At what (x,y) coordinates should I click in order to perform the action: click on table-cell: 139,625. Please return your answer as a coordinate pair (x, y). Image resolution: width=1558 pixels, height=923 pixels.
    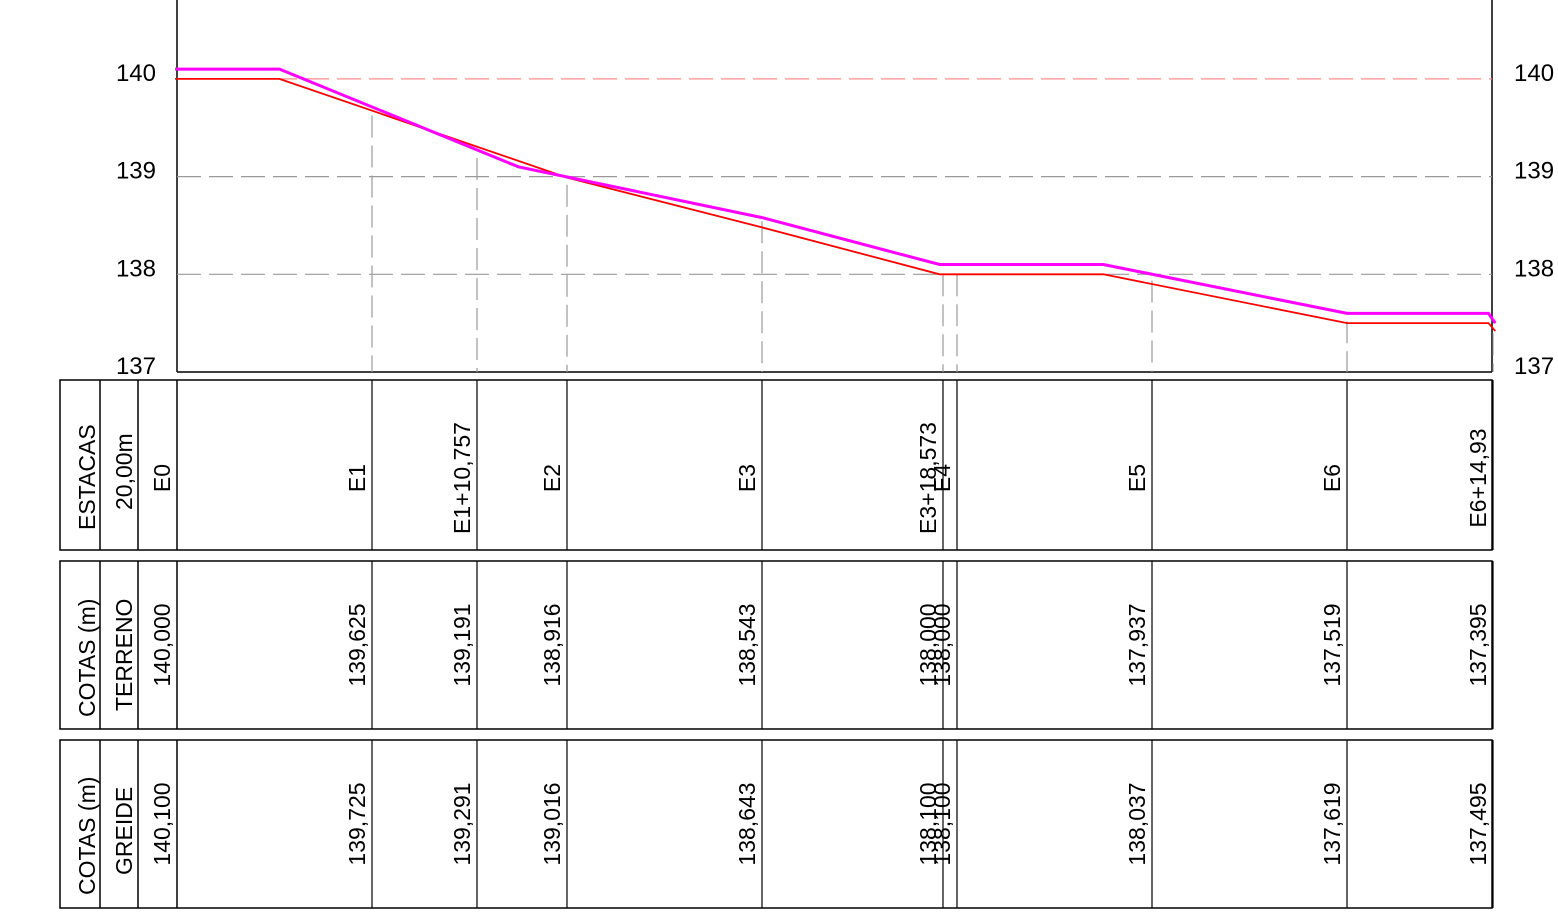
    Looking at the image, I should click on (357, 644).